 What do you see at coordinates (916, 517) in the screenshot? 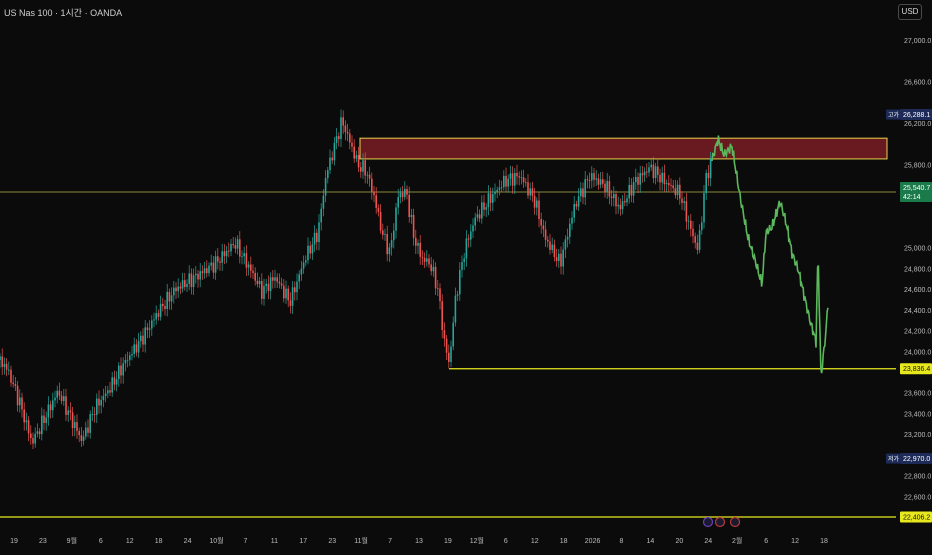
I see `lower-support-price-label: 22,406.2` at bounding box center [916, 517].